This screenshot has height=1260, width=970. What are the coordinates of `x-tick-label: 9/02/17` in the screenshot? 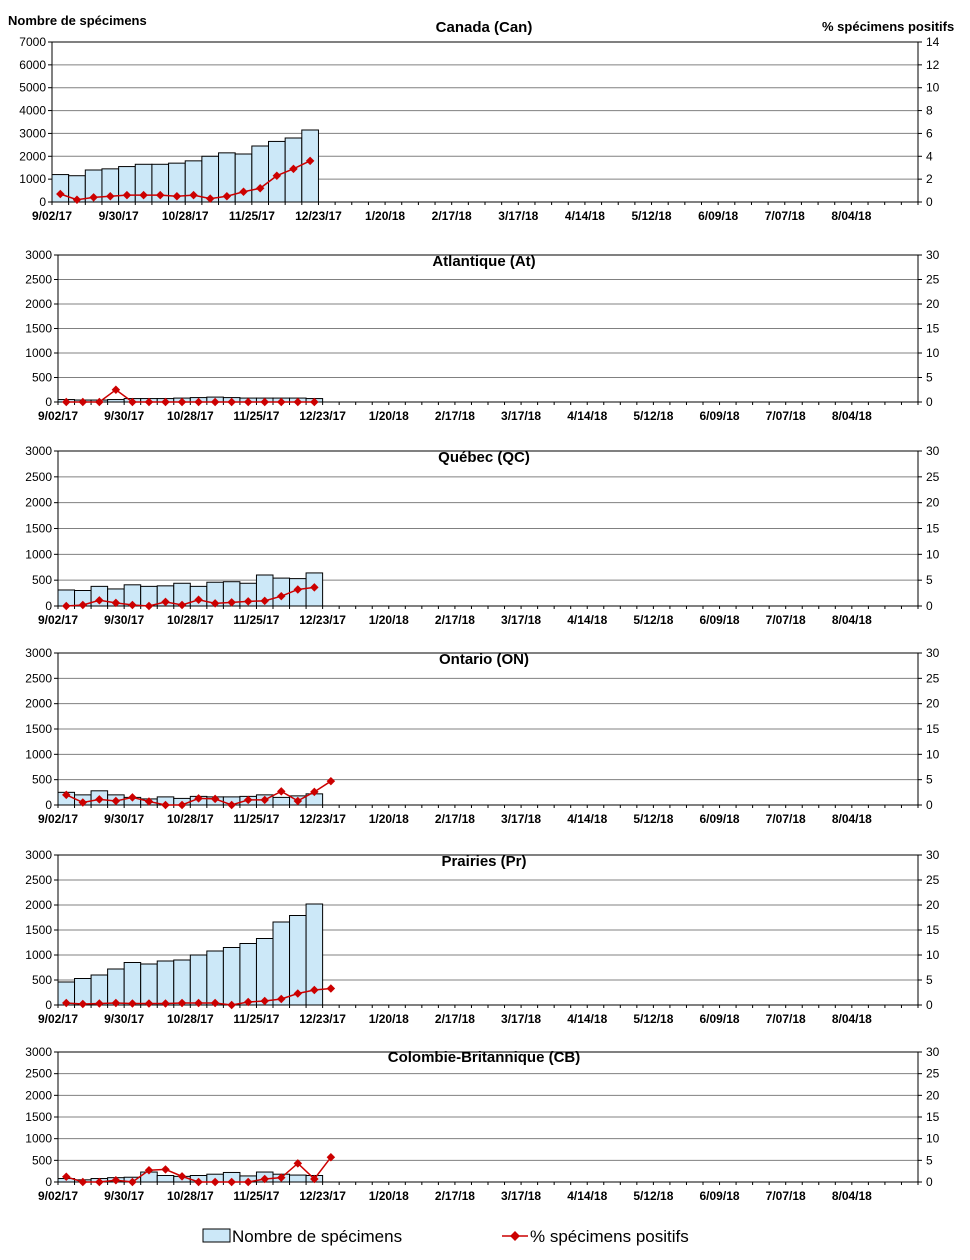 It's located at (52, 216).